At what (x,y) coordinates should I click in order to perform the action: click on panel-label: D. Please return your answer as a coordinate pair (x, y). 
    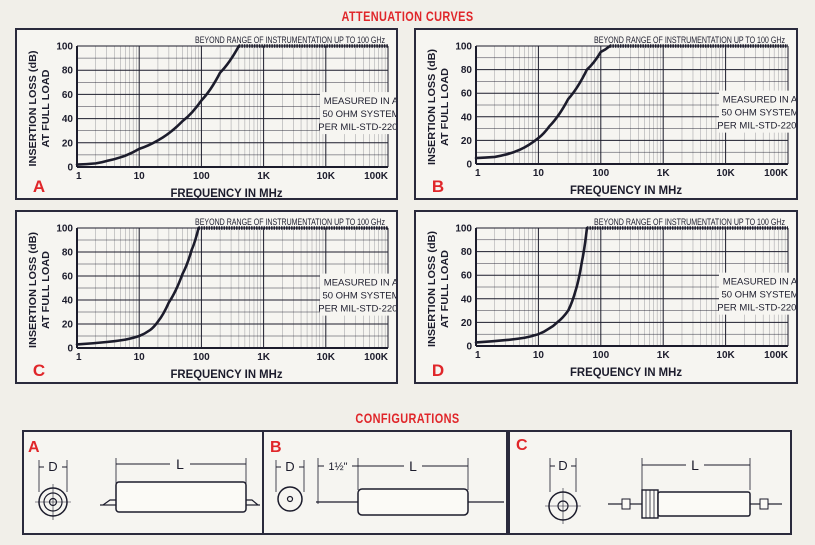
    Looking at the image, I should click on (438, 370).